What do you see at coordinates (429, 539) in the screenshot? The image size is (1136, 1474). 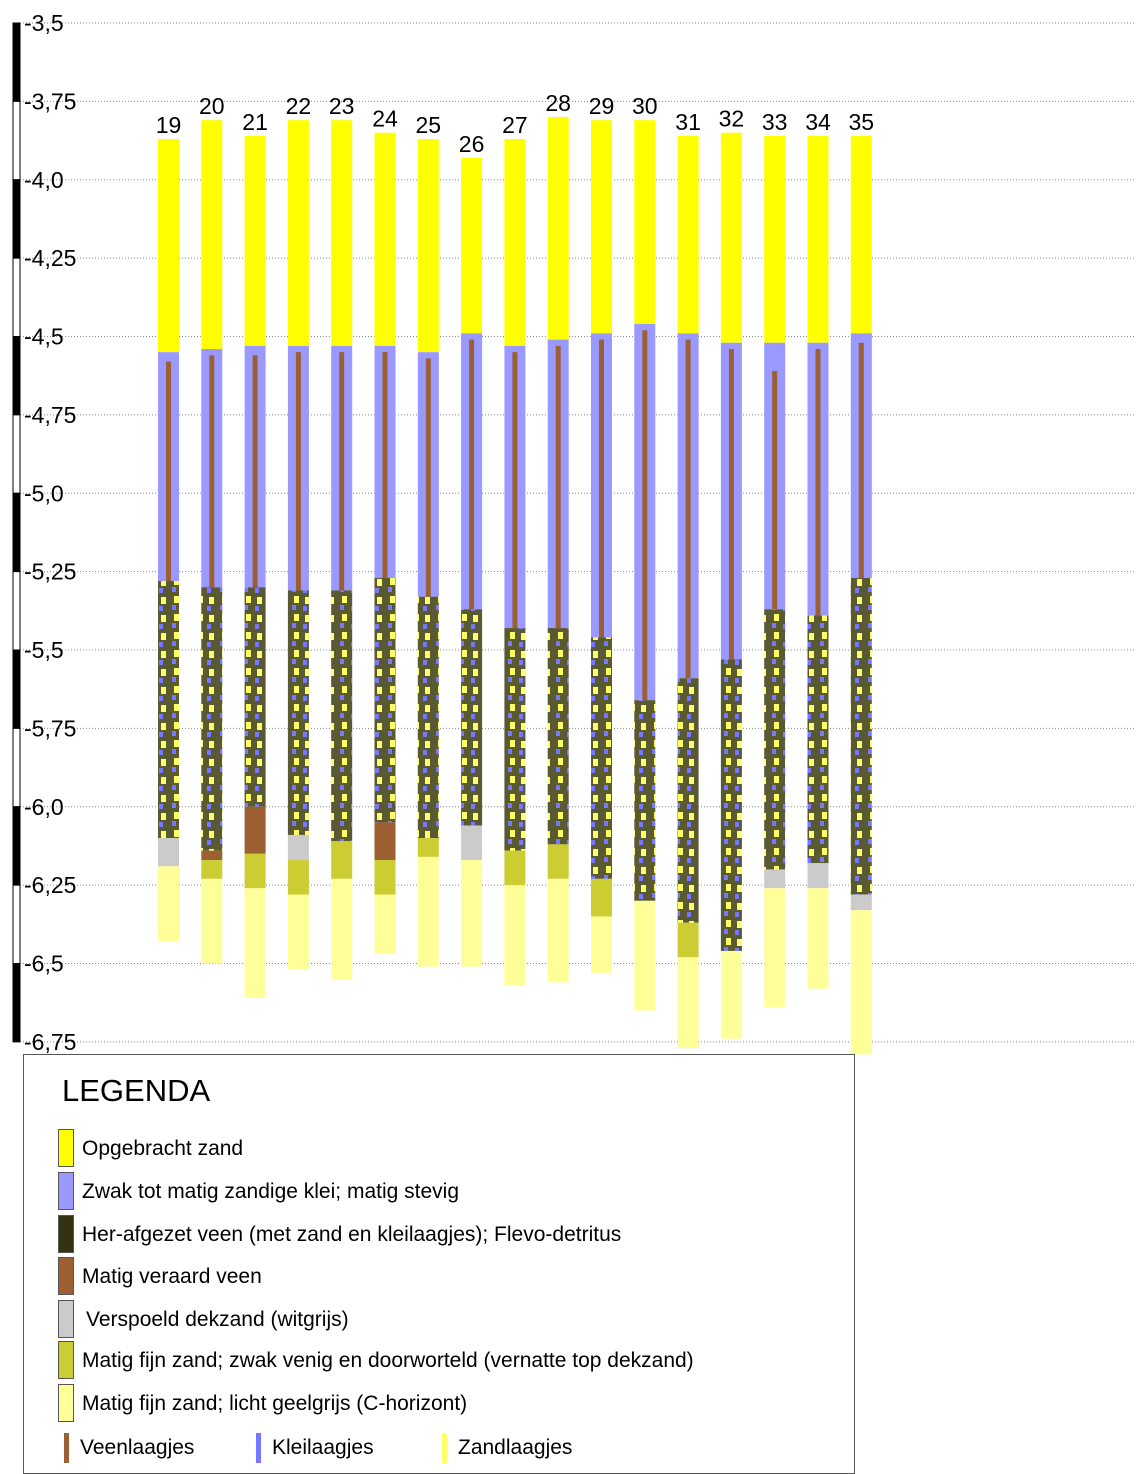 I see `borehole-25: 25` at bounding box center [429, 539].